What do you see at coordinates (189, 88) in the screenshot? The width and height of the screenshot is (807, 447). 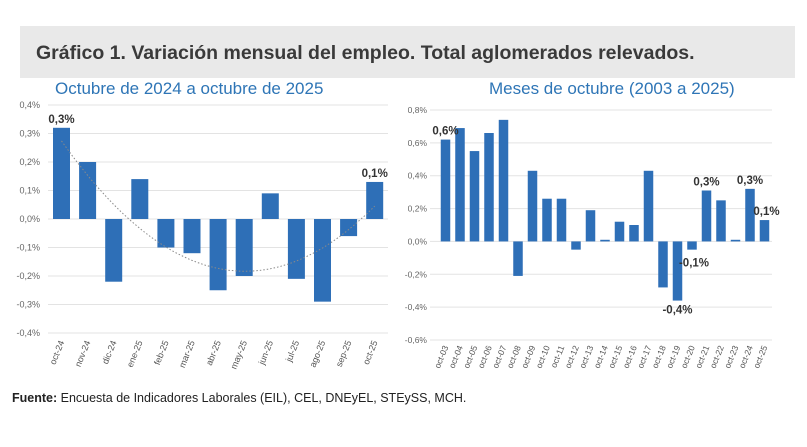 I see `left-chart-title: Octubre de 2024 a octubre de 2025` at bounding box center [189, 88].